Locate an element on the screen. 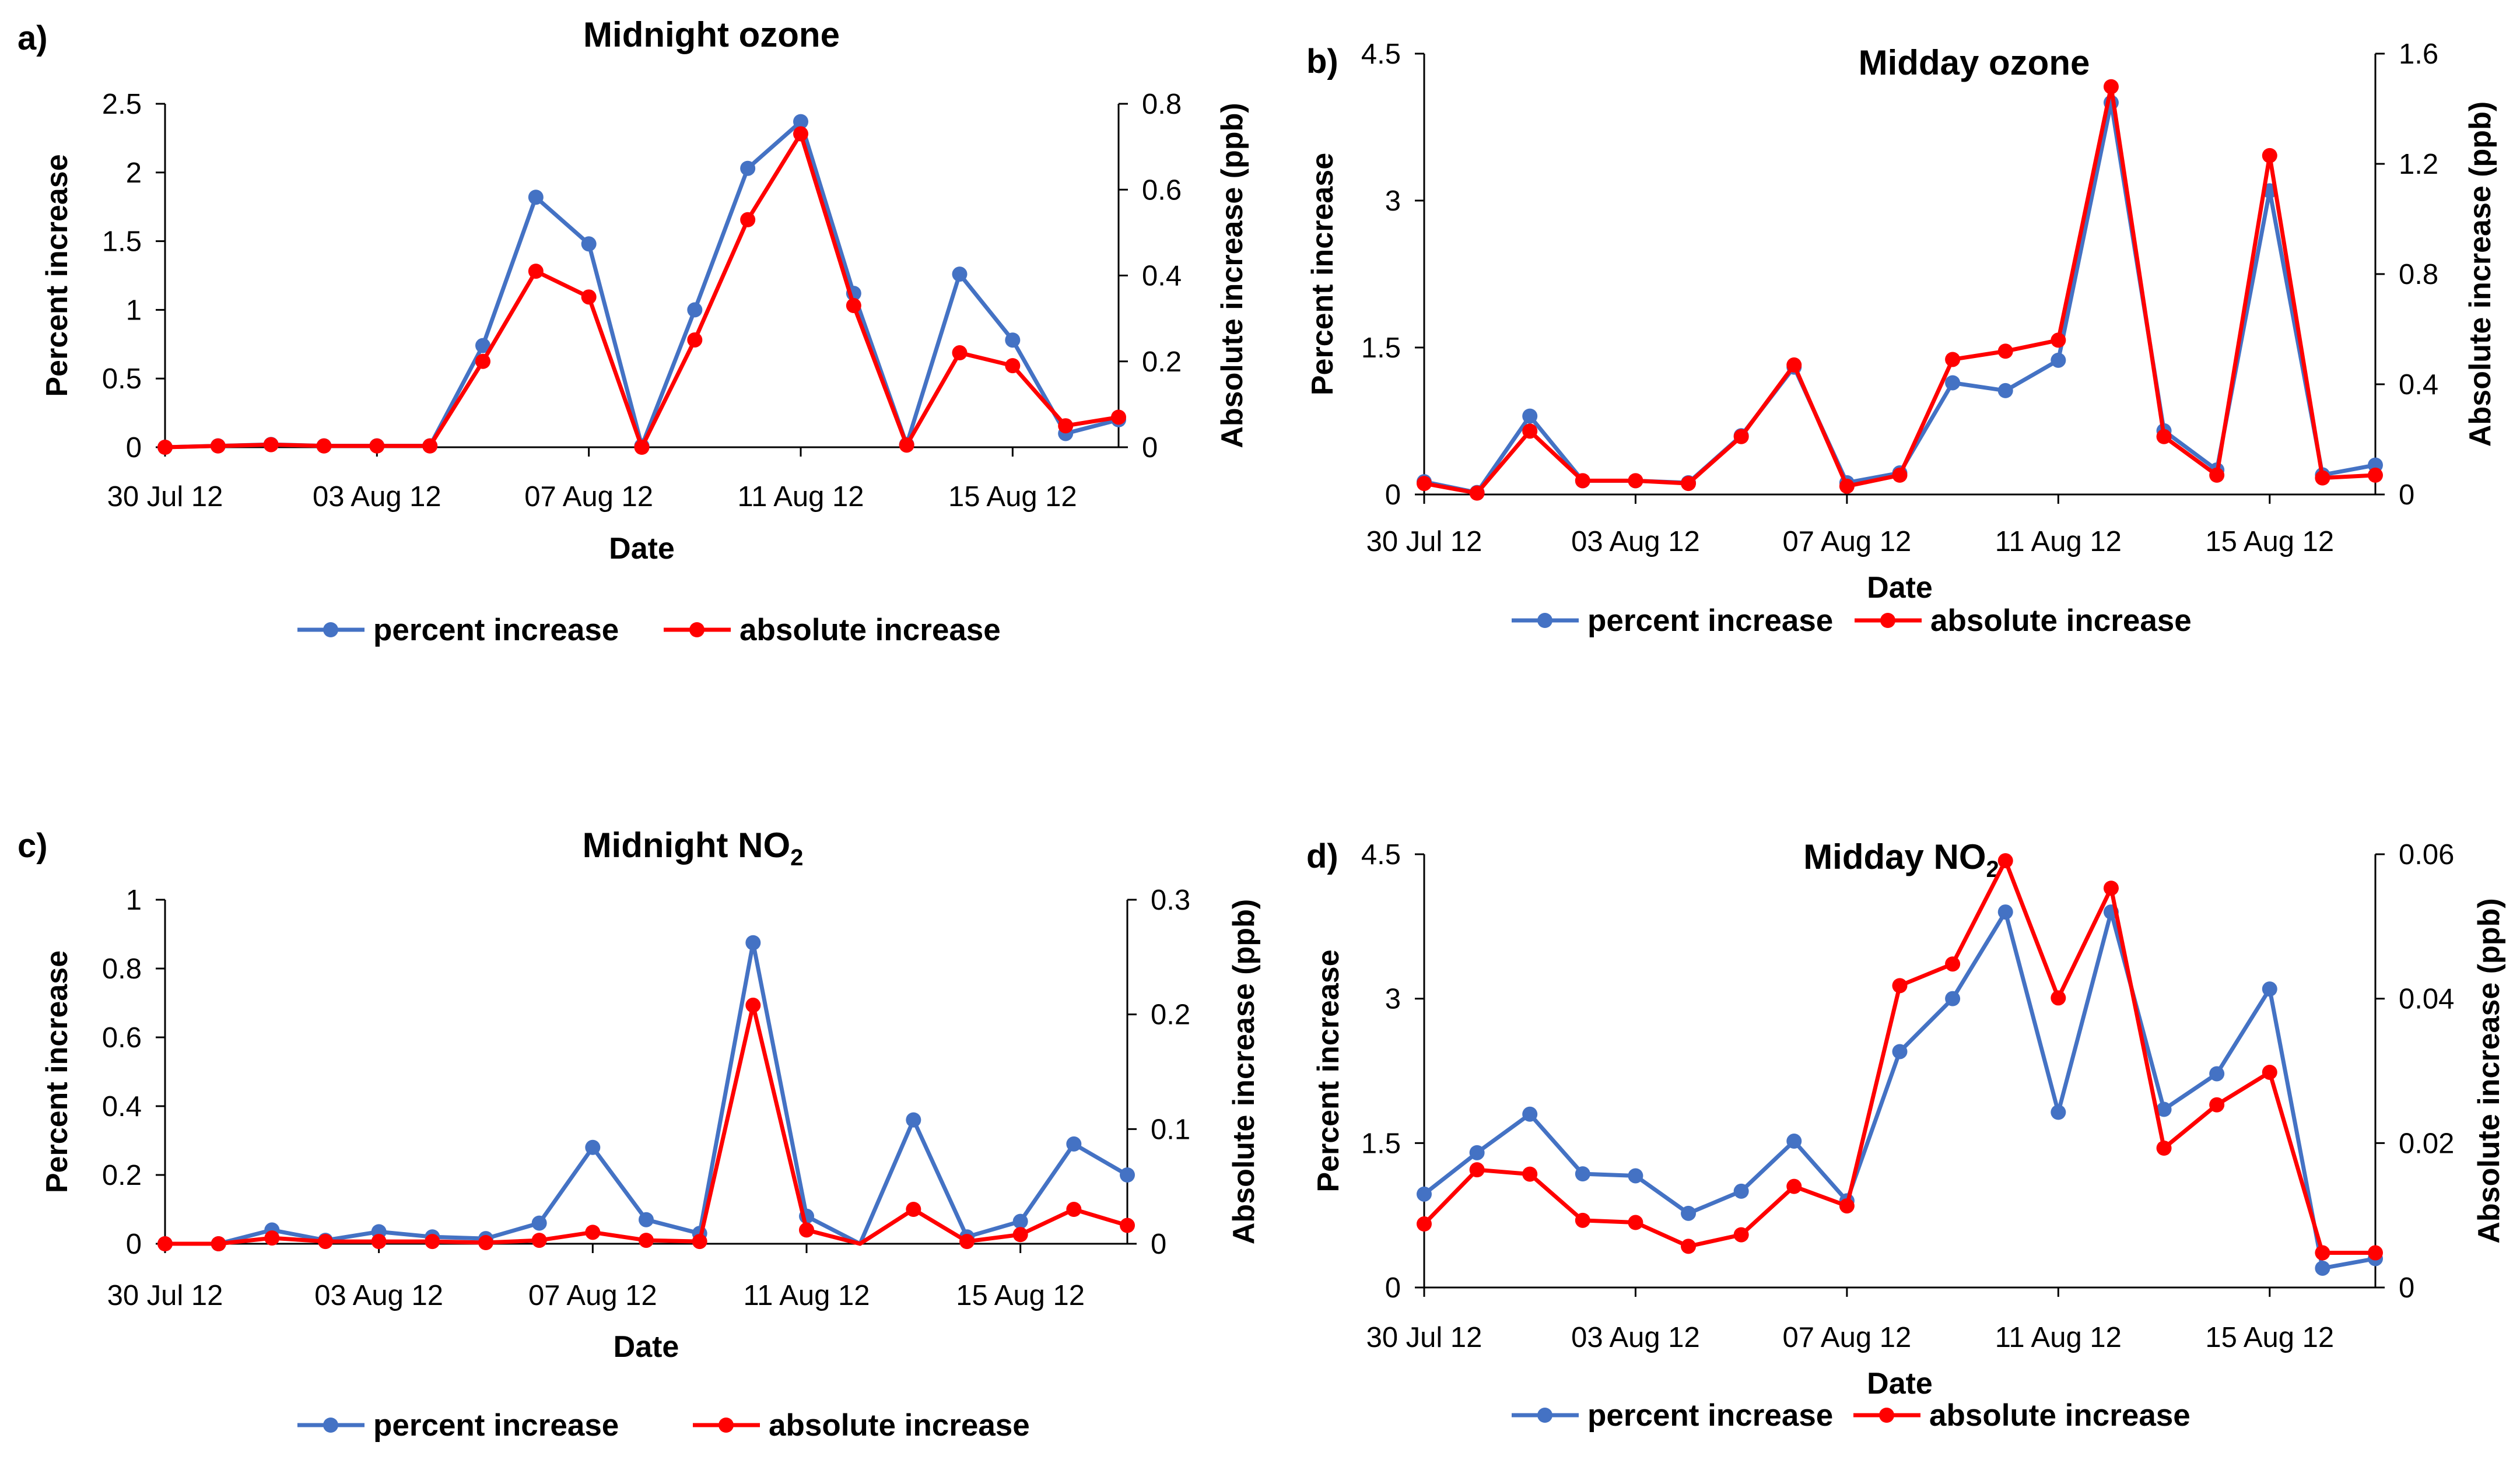  legend-absolute-label: absolute increase is located at coordinates (2061, 621).